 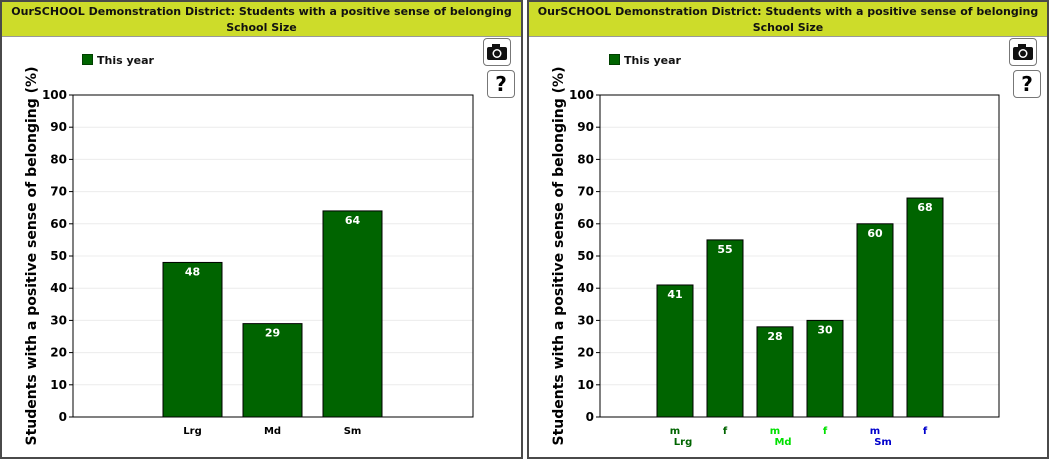 I want to click on bar-value-label: 28, so click(x=774, y=336).